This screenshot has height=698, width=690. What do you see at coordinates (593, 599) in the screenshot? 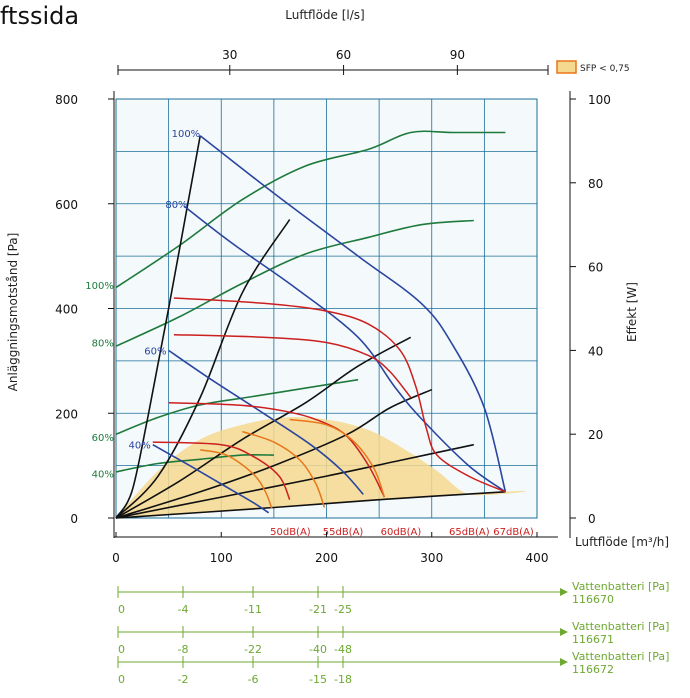
I see `water-battery-model: 116670` at bounding box center [593, 599].